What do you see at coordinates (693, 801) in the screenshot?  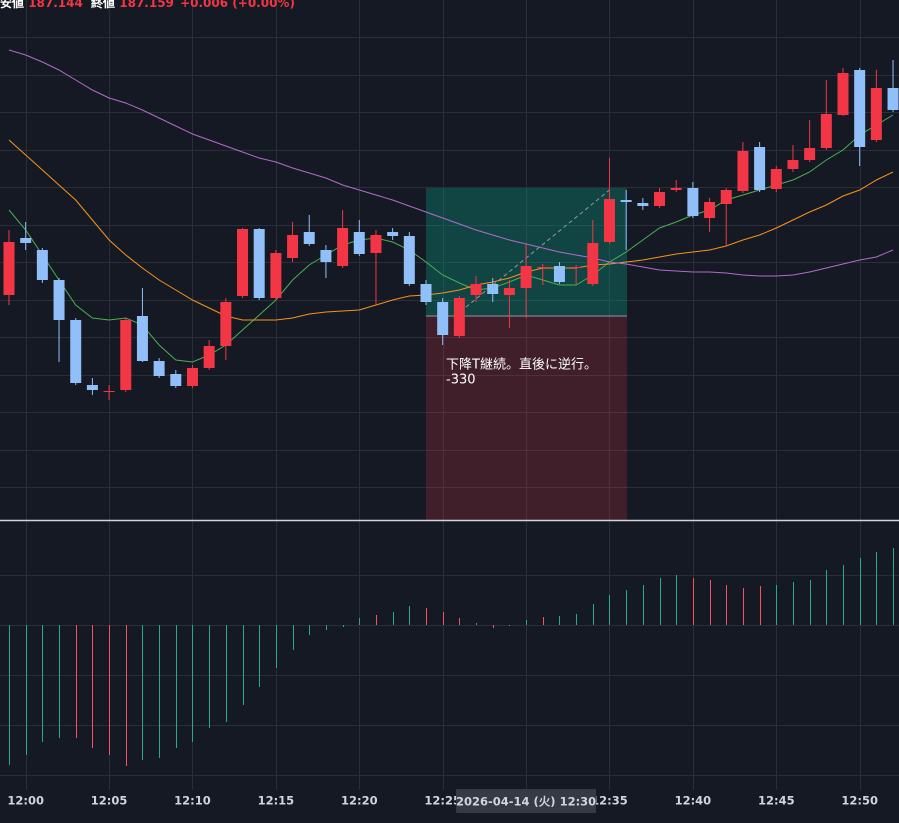 I see `x-tick-label: 12:40` at bounding box center [693, 801].